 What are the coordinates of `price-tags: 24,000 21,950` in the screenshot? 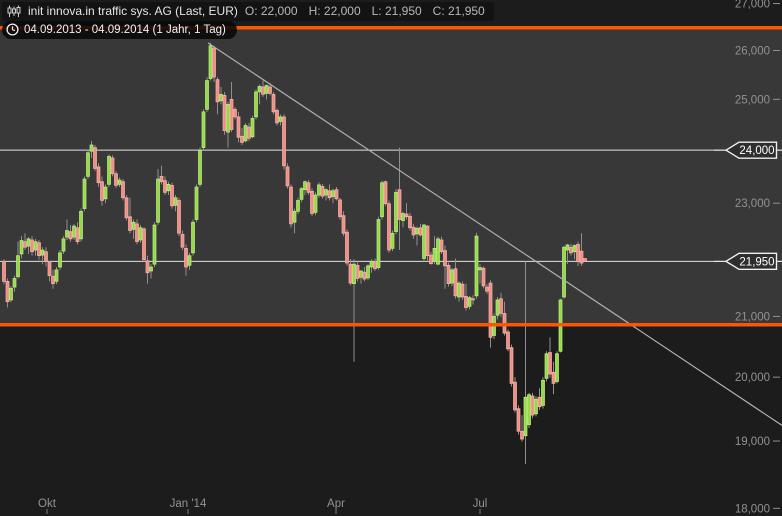 It's located at (748, 206).